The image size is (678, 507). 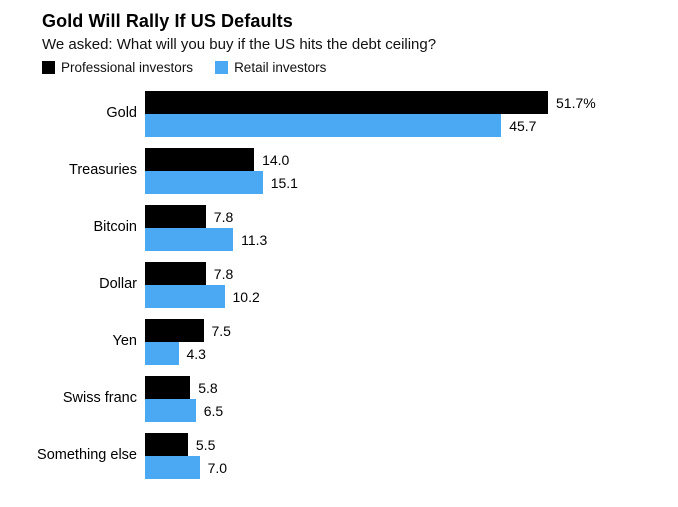 I want to click on bar-row: Dollar 7.8 10.2, so click(x=339, y=285).